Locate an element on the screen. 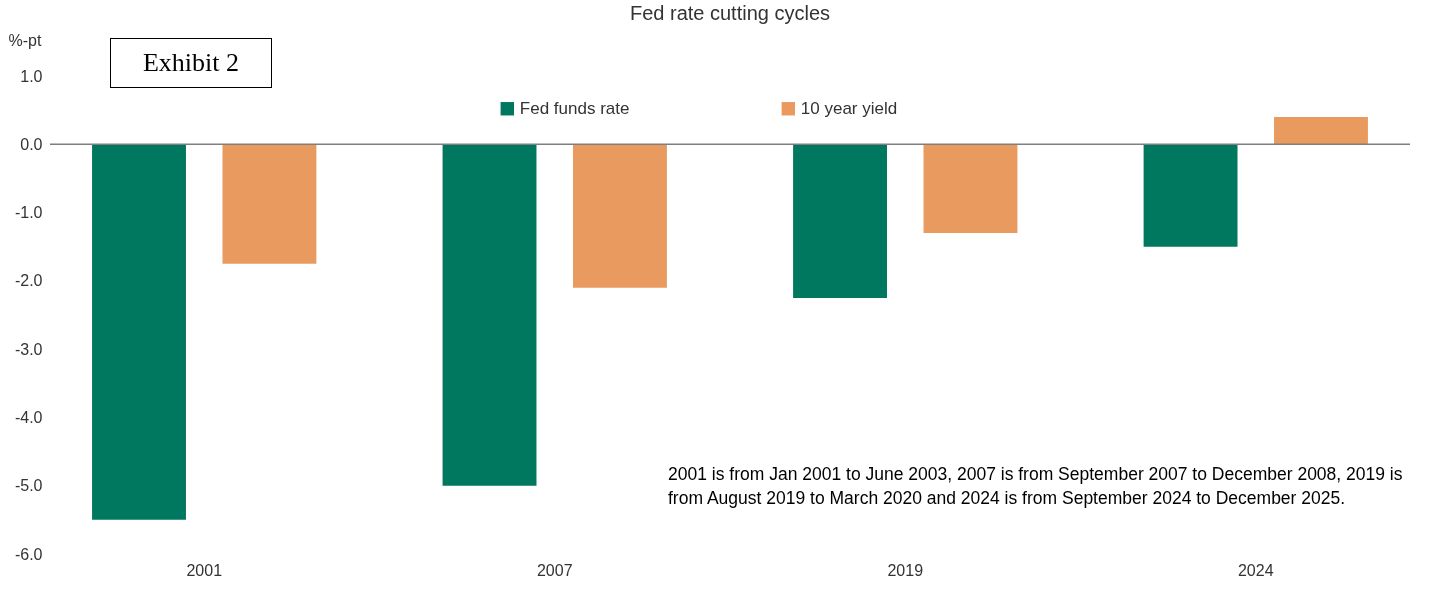 Image resolution: width=1441 pixels, height=599 pixels. x-tick-label: 2024 is located at coordinates (1255, 570).